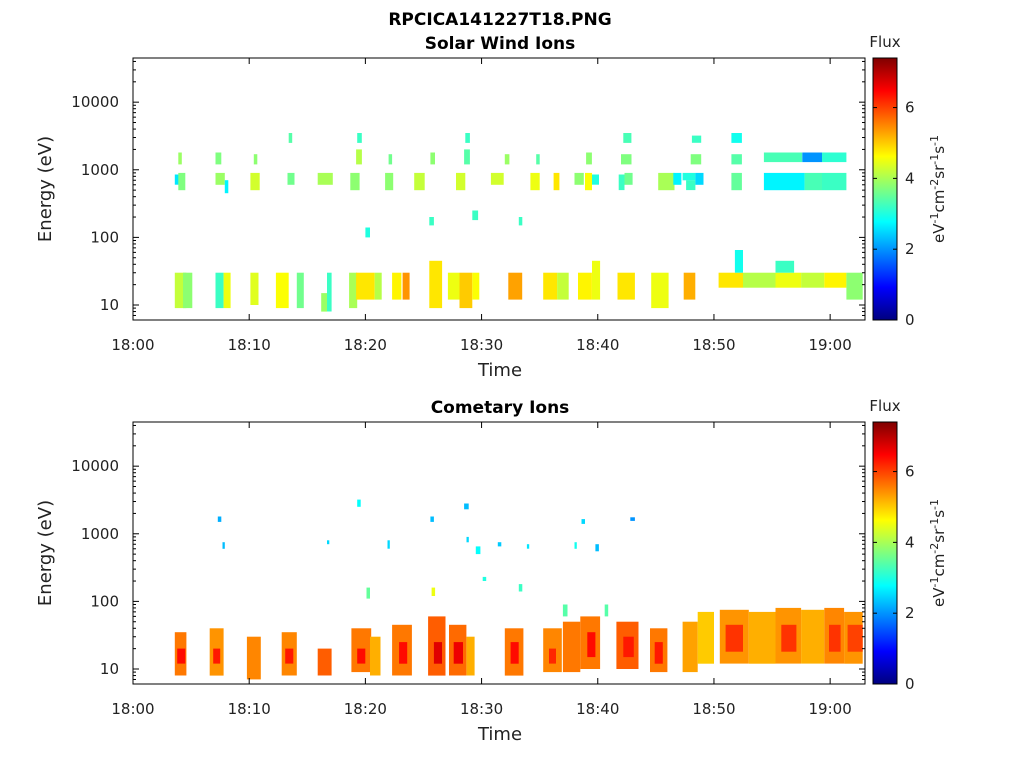 Image resolution: width=1024 pixels, height=768 pixels. What do you see at coordinates (481, 709) in the screenshot?
I see `x-tick-label: 18:30` at bounding box center [481, 709].